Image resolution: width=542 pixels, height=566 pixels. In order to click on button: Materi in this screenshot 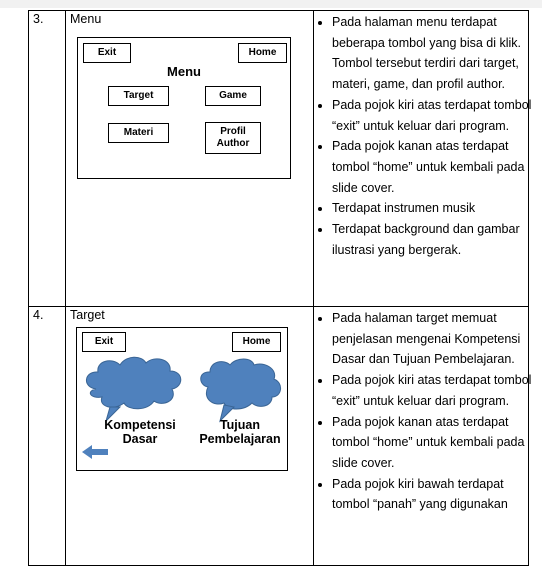, I will do `click(138, 133)`.